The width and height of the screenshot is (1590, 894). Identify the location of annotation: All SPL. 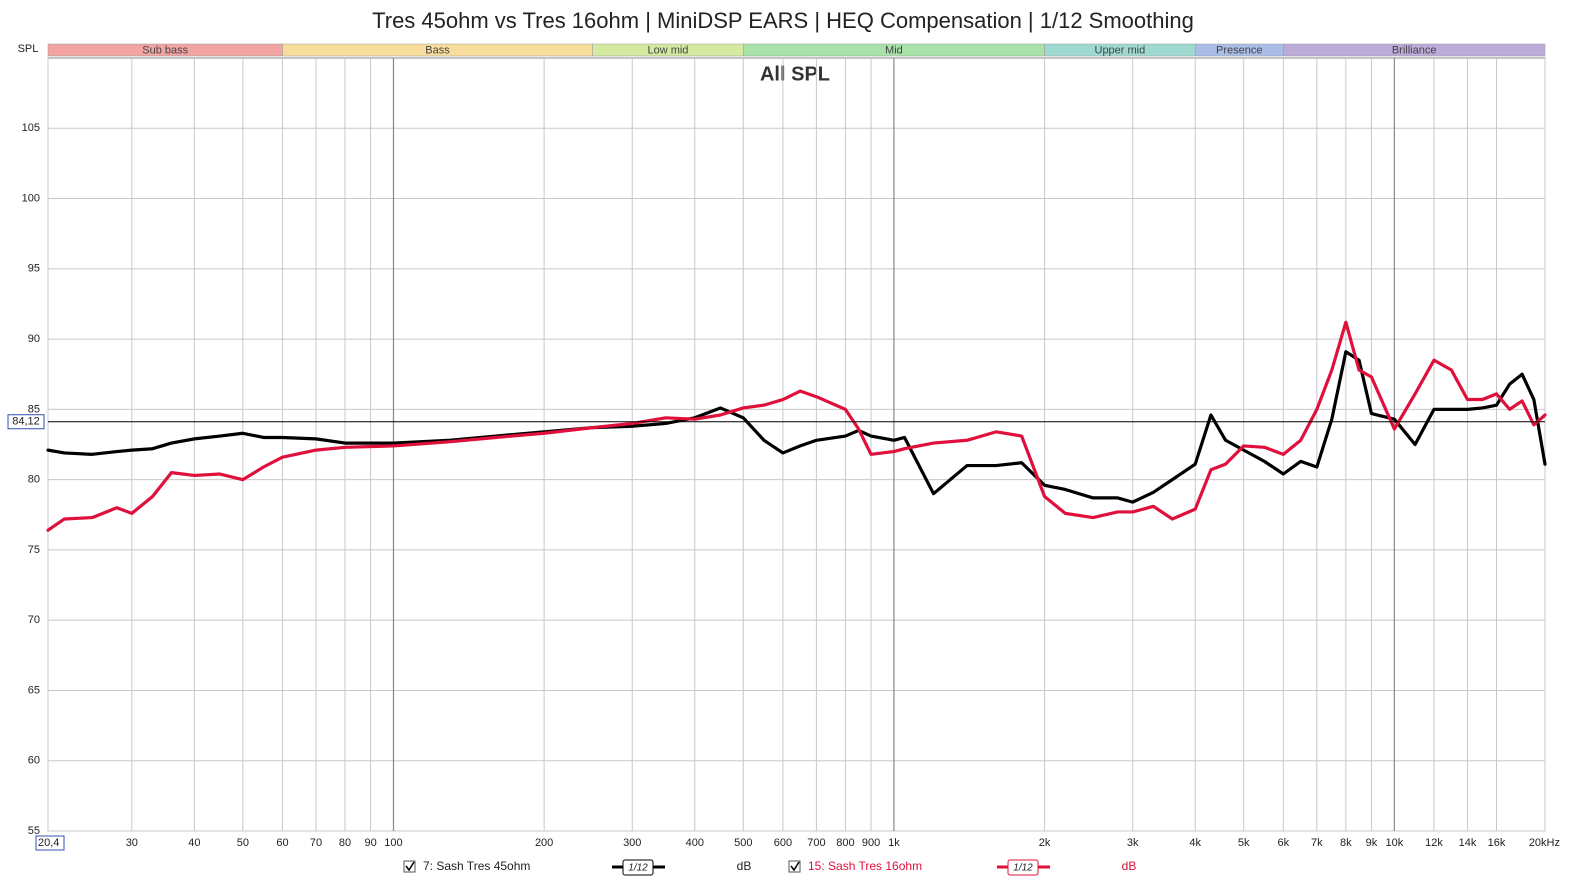
(795, 74).